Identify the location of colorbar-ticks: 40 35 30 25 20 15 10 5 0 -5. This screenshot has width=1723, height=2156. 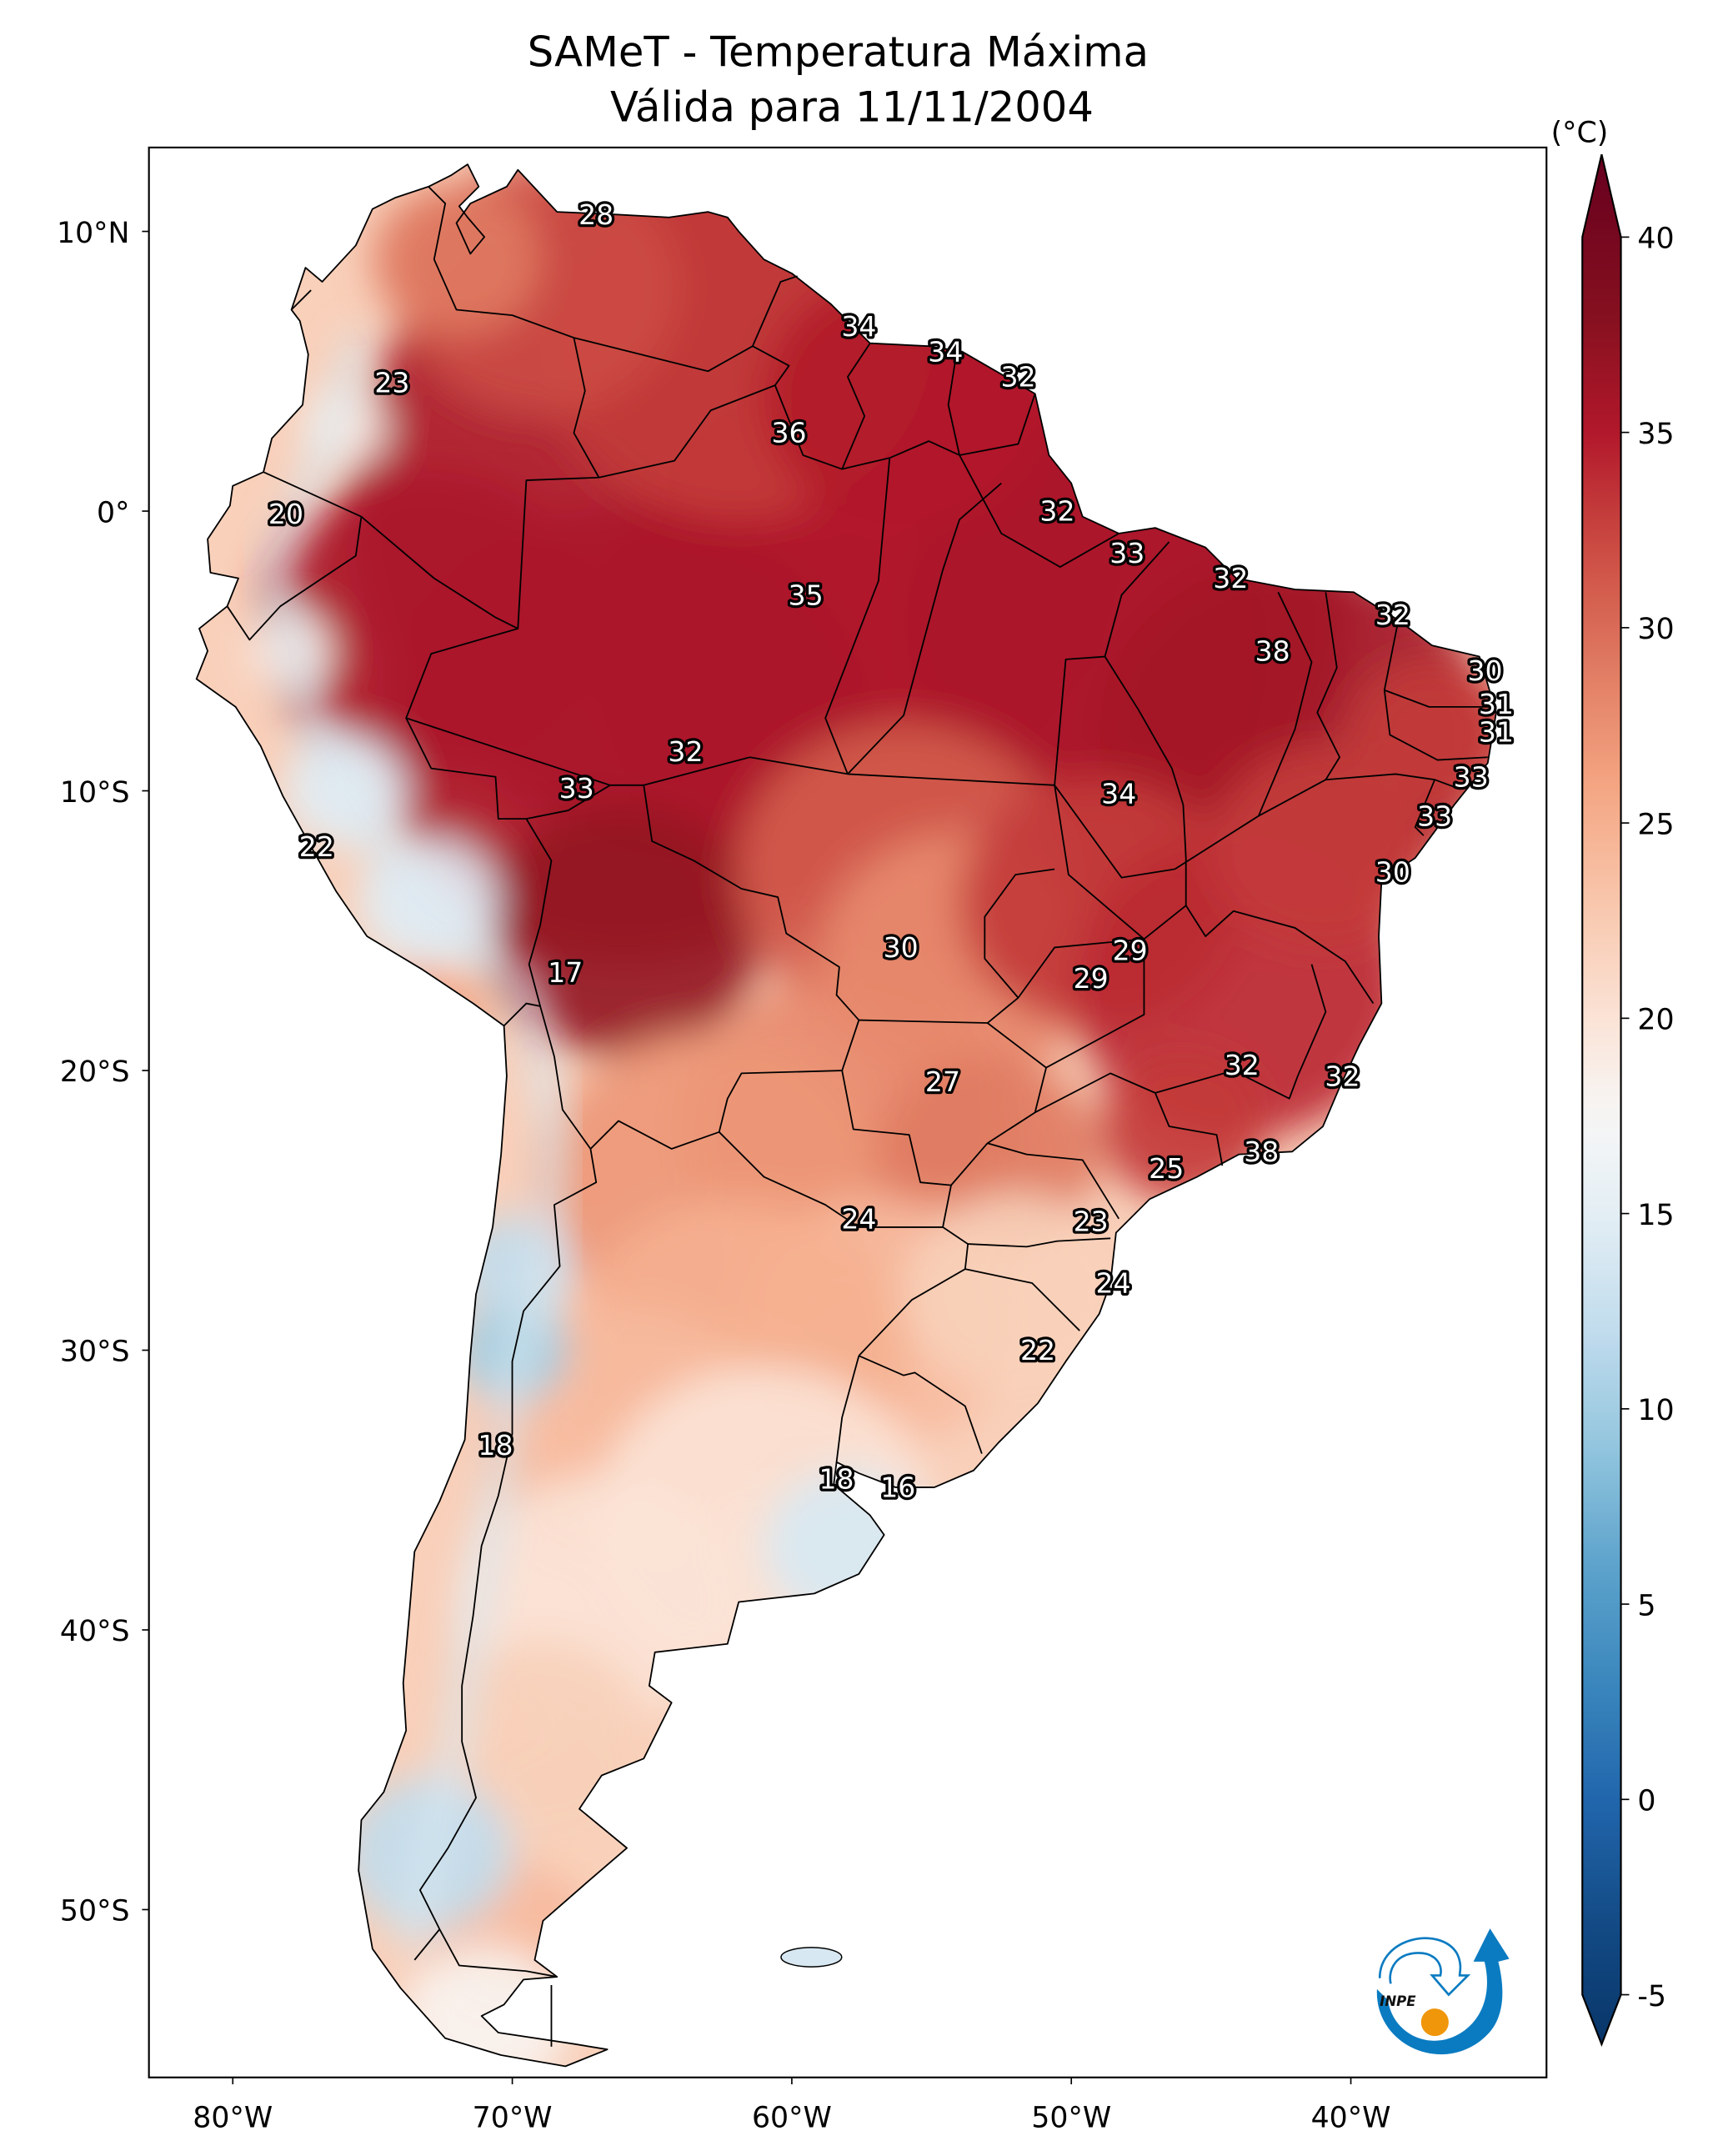
(1647, 1118).